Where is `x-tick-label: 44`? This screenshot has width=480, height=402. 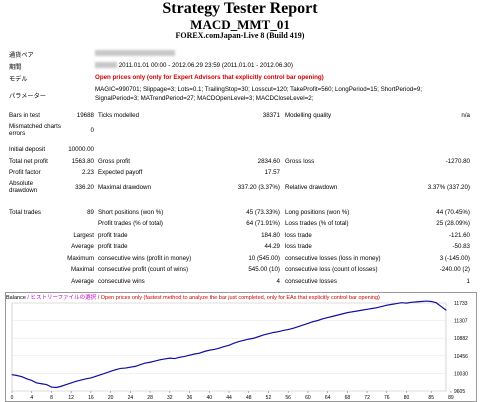
x-tick-label: 44 is located at coordinates (229, 398).